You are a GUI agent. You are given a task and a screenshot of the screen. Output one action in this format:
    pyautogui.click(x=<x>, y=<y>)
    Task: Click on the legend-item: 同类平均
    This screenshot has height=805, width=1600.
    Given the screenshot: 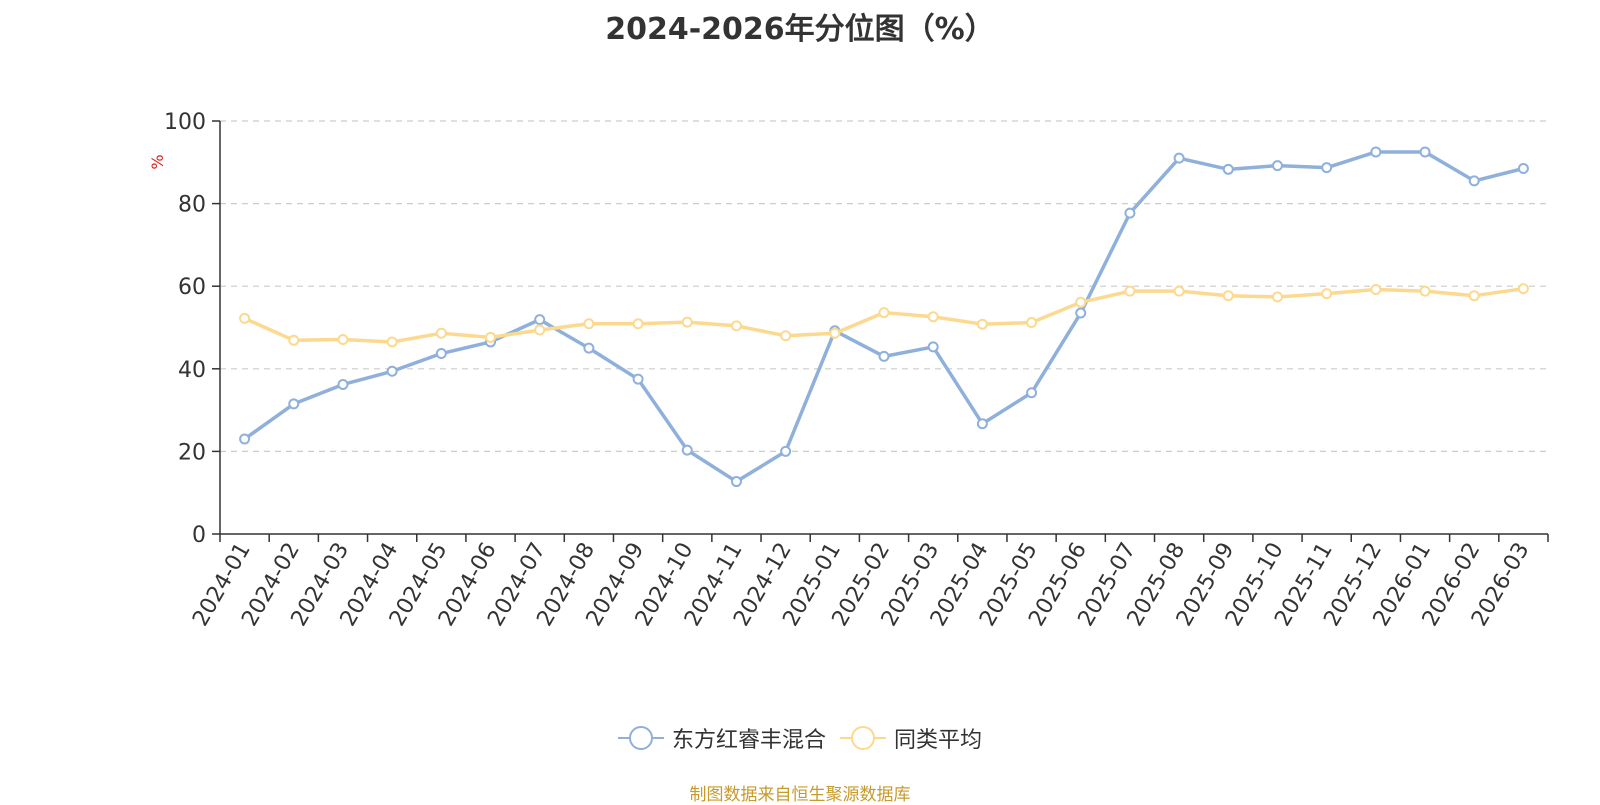 What is the action you would take?
    pyautogui.click(x=911, y=738)
    